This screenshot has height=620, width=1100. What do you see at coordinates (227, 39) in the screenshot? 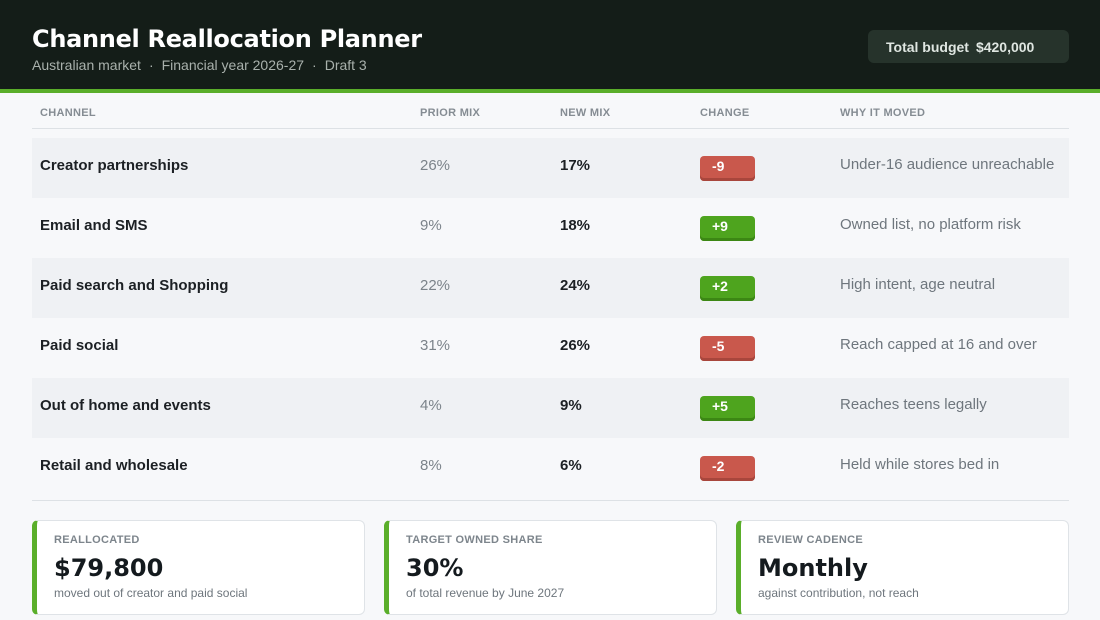
I see `page-title: Channel Reallocation Planner` at bounding box center [227, 39].